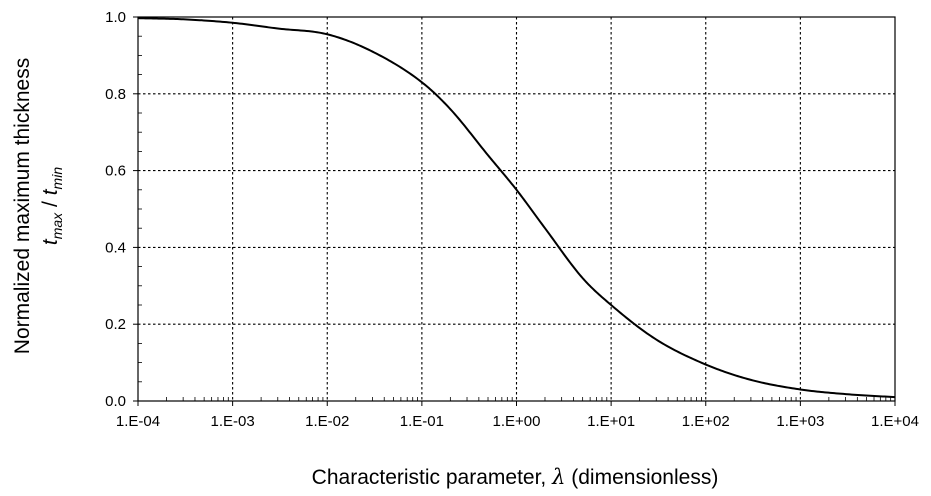 The image size is (931, 496). What do you see at coordinates (641, 477) in the screenshot?
I see `x-axis-title-unit: (dimensionless)` at bounding box center [641, 477].